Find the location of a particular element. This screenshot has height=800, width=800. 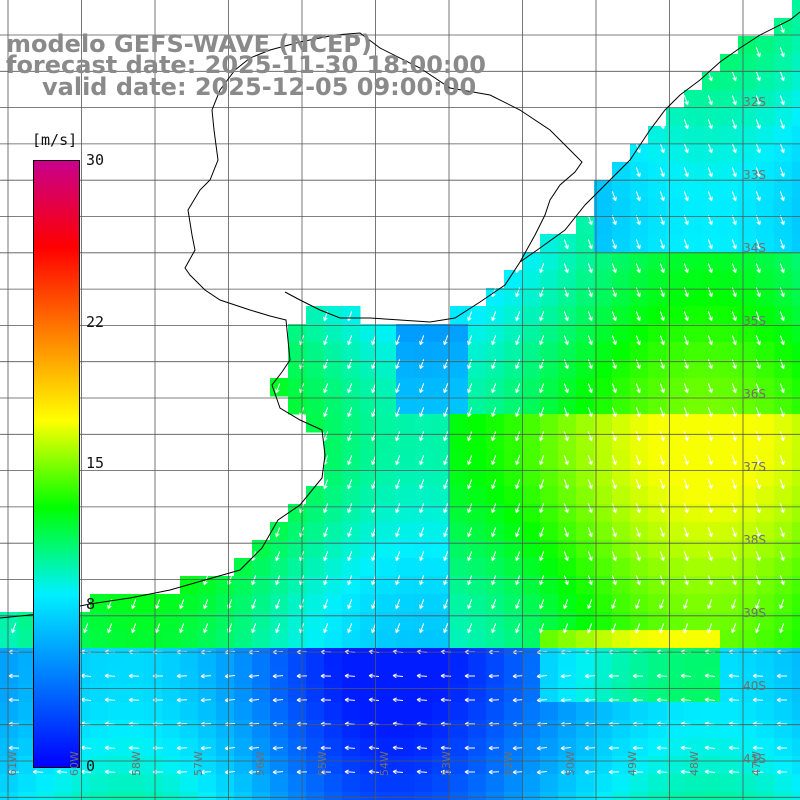

lon-label: 56W is located at coordinates (260, 763).